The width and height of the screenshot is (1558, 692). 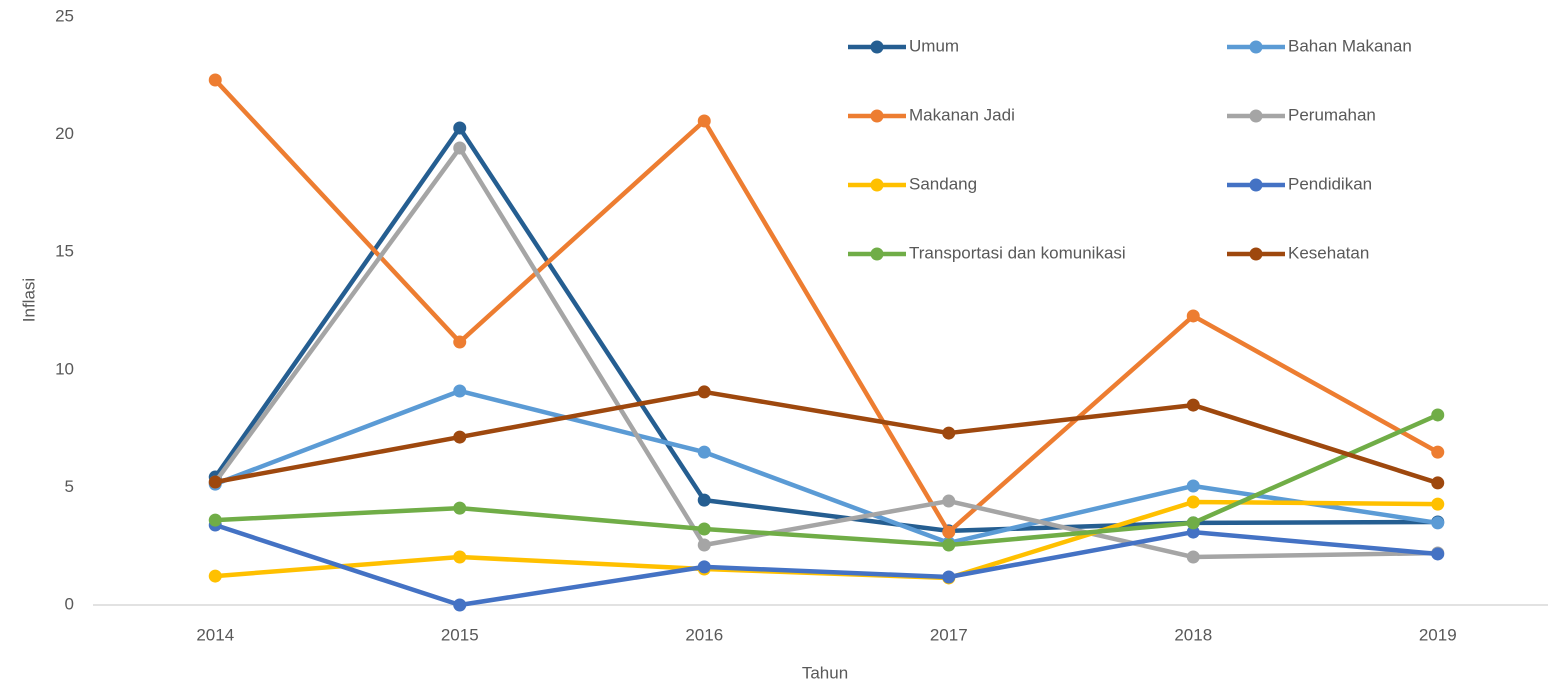 I want to click on legend-label: Sandang, so click(x=943, y=183).